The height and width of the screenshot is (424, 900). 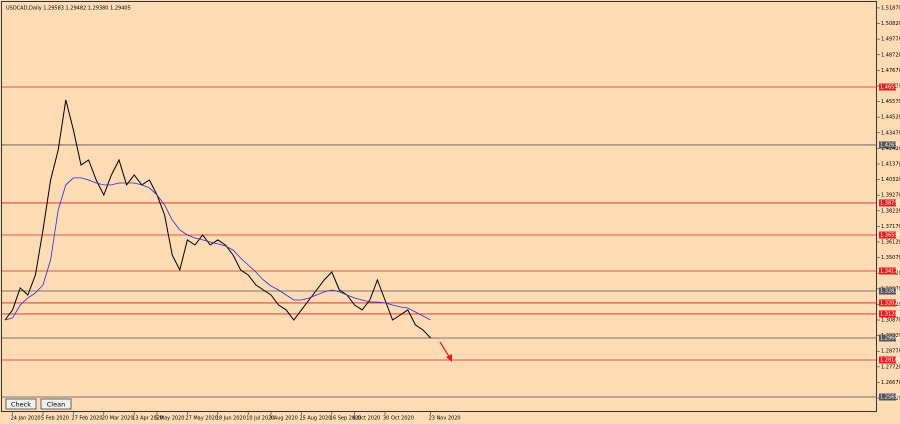 What do you see at coordinates (367, 419) in the screenshot?
I see `x-tick-label: 8 Oct 2020` at bounding box center [367, 419].